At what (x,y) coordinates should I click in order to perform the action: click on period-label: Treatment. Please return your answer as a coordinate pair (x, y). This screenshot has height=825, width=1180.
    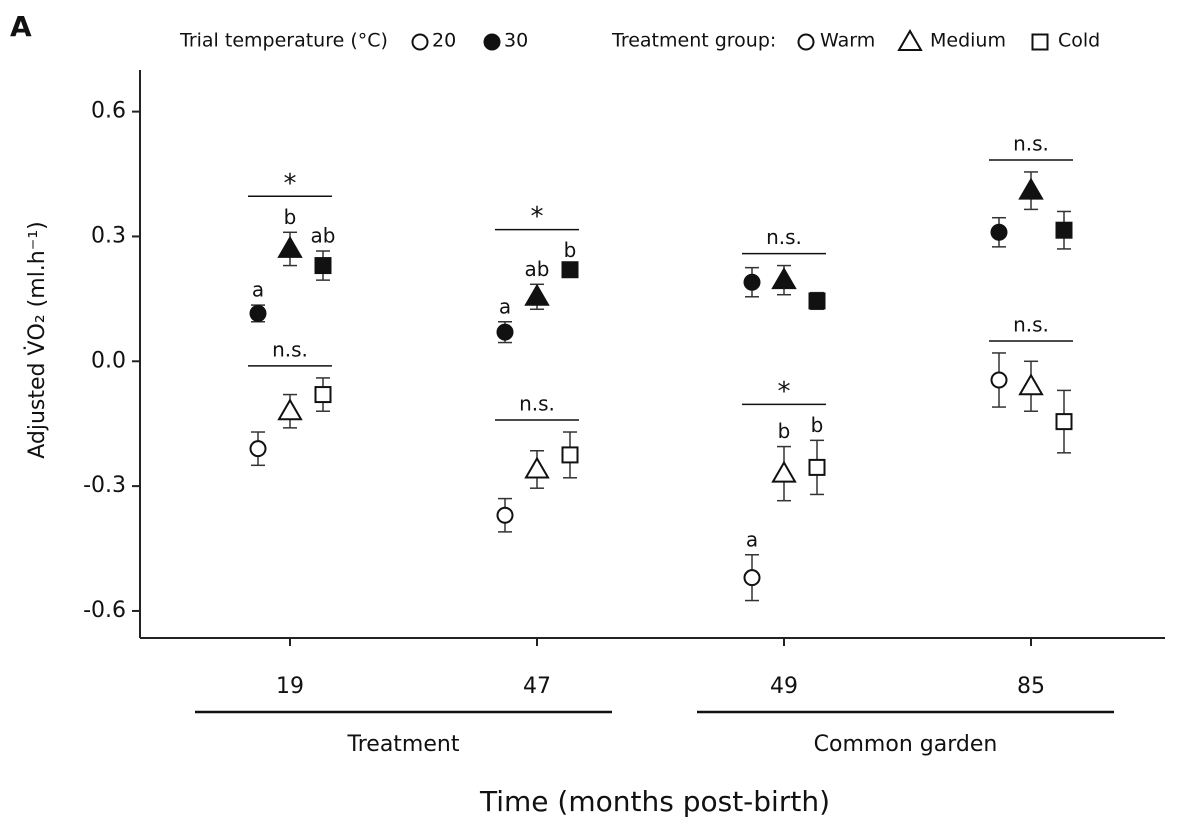
    Looking at the image, I should click on (403, 744).